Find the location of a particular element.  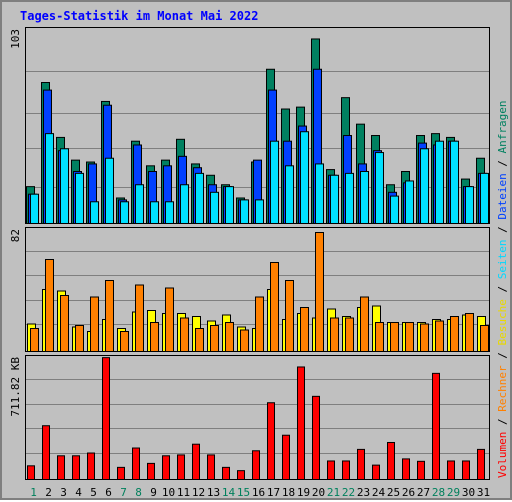

x-tick-label: 14 is located at coordinates (229, 492).